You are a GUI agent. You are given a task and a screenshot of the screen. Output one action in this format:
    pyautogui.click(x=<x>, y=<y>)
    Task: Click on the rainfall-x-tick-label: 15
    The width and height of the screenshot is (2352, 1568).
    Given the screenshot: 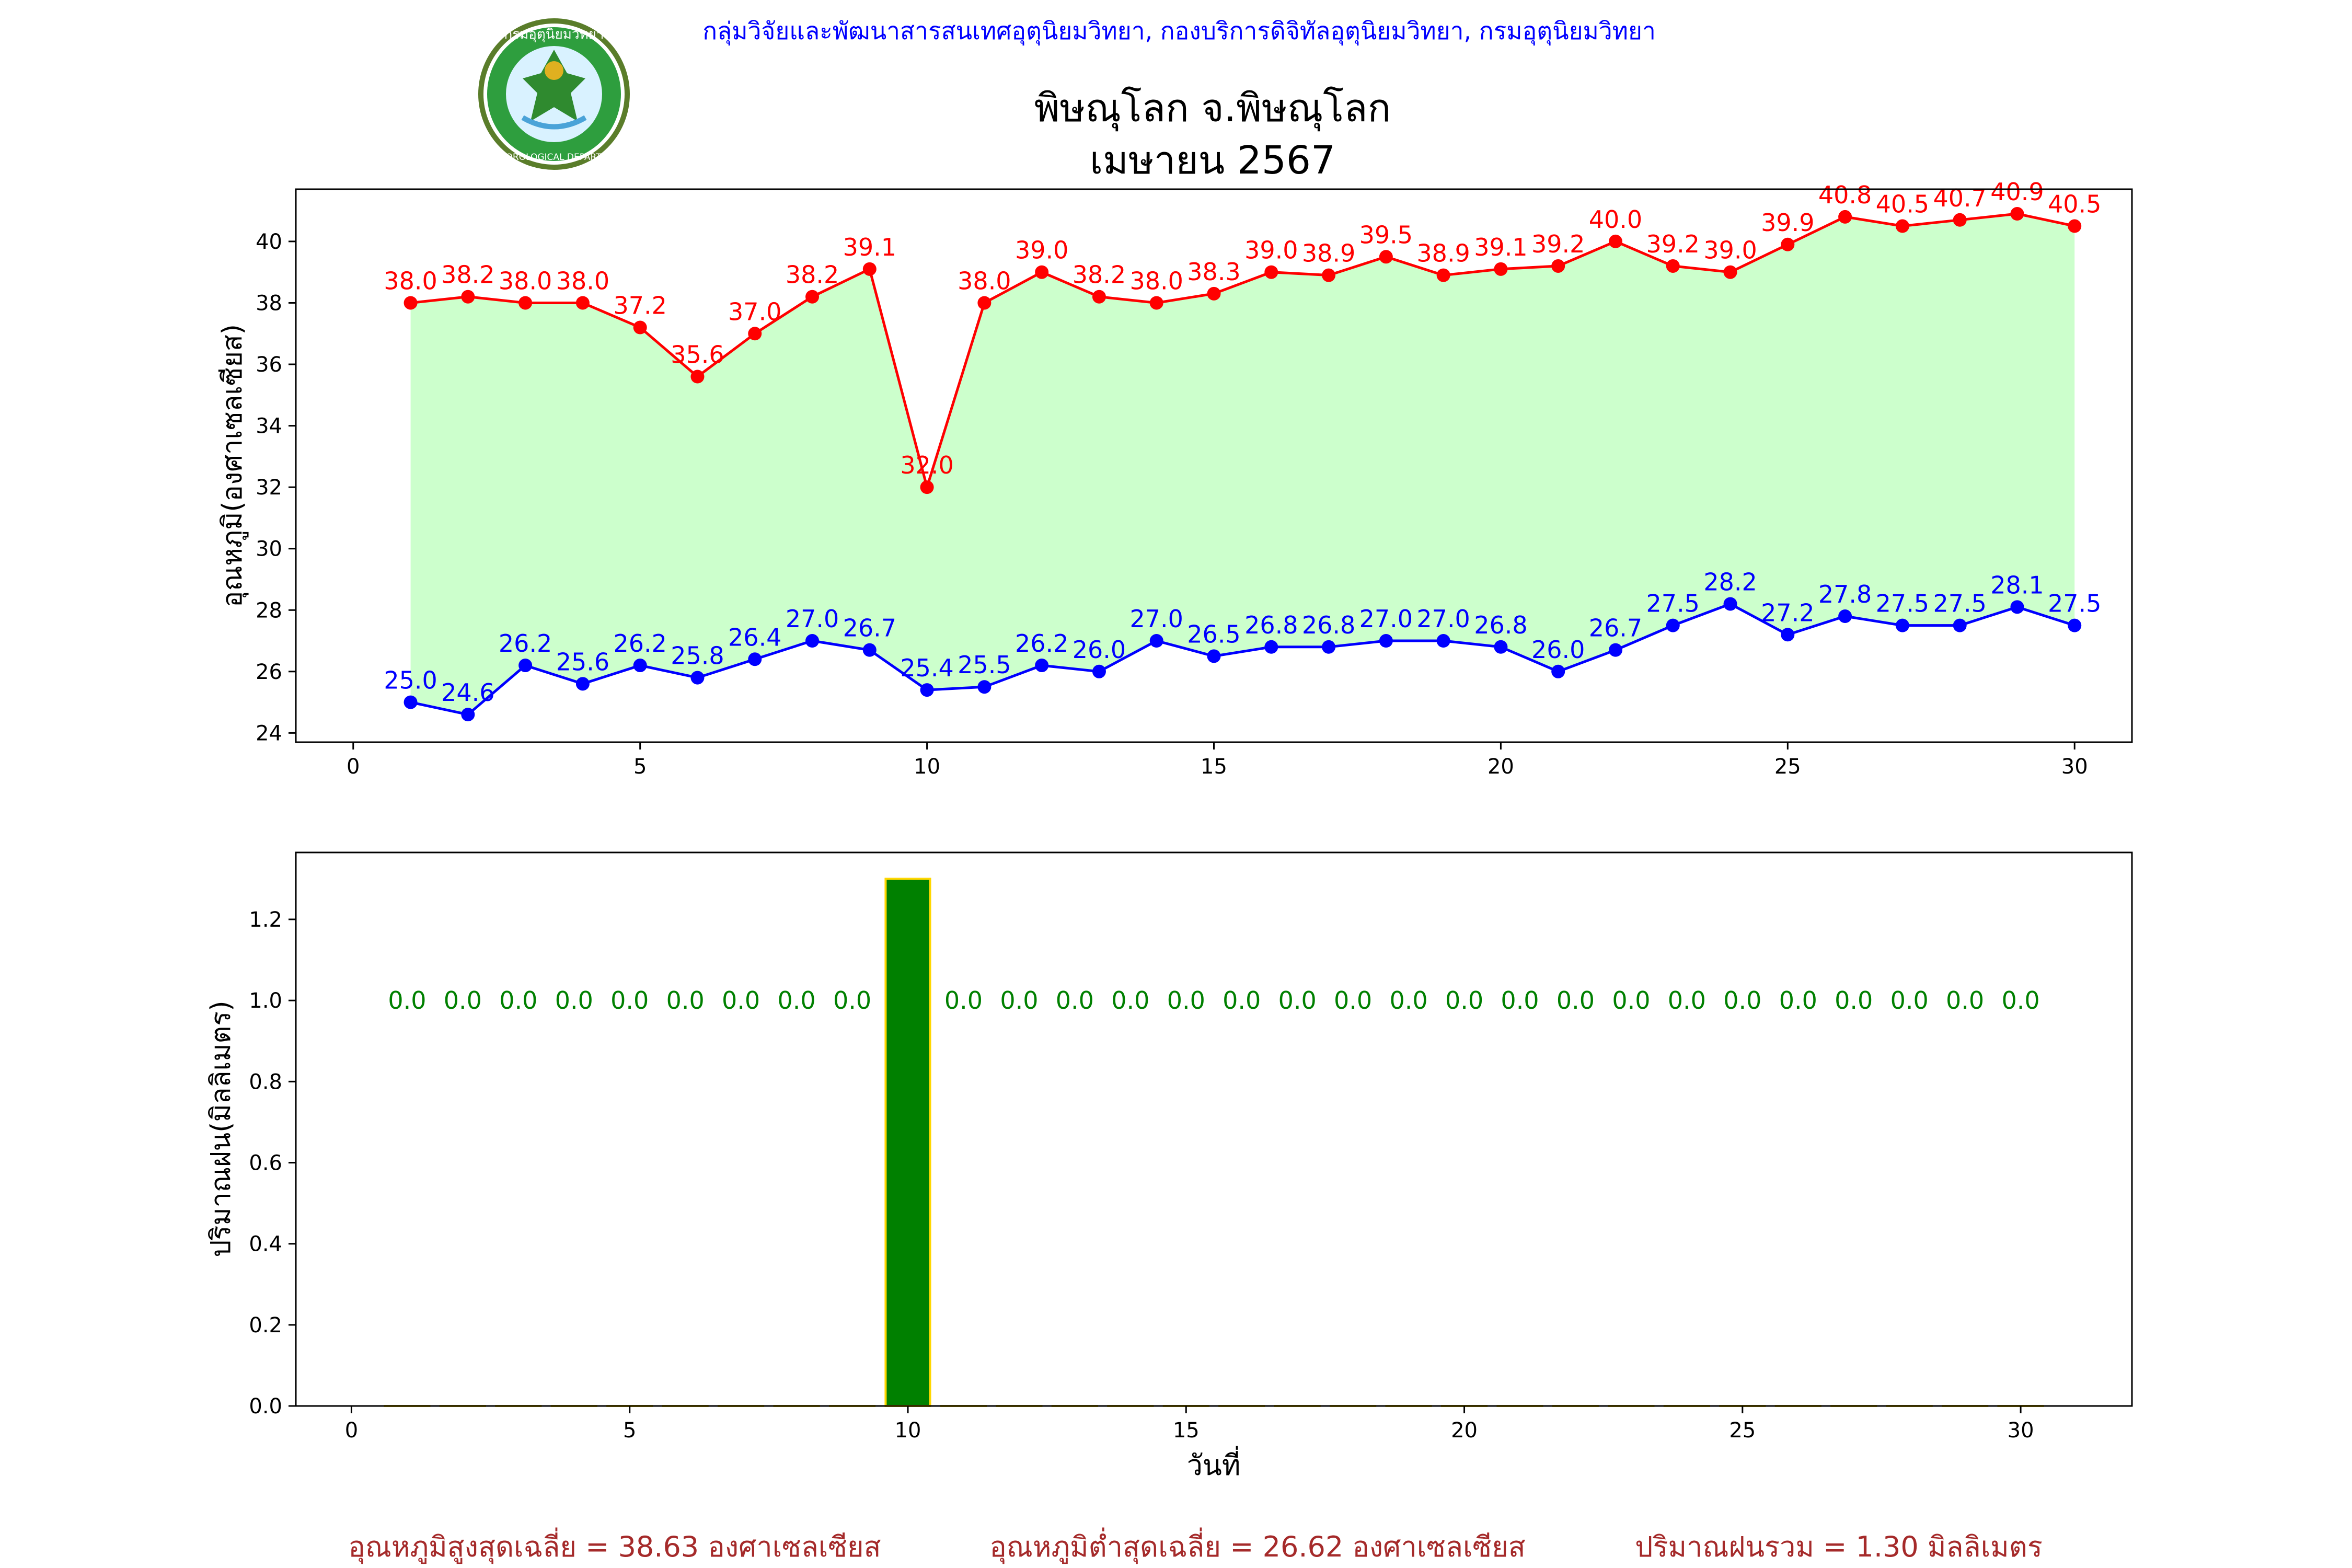 What is the action you would take?
    pyautogui.click(x=1186, y=1431)
    